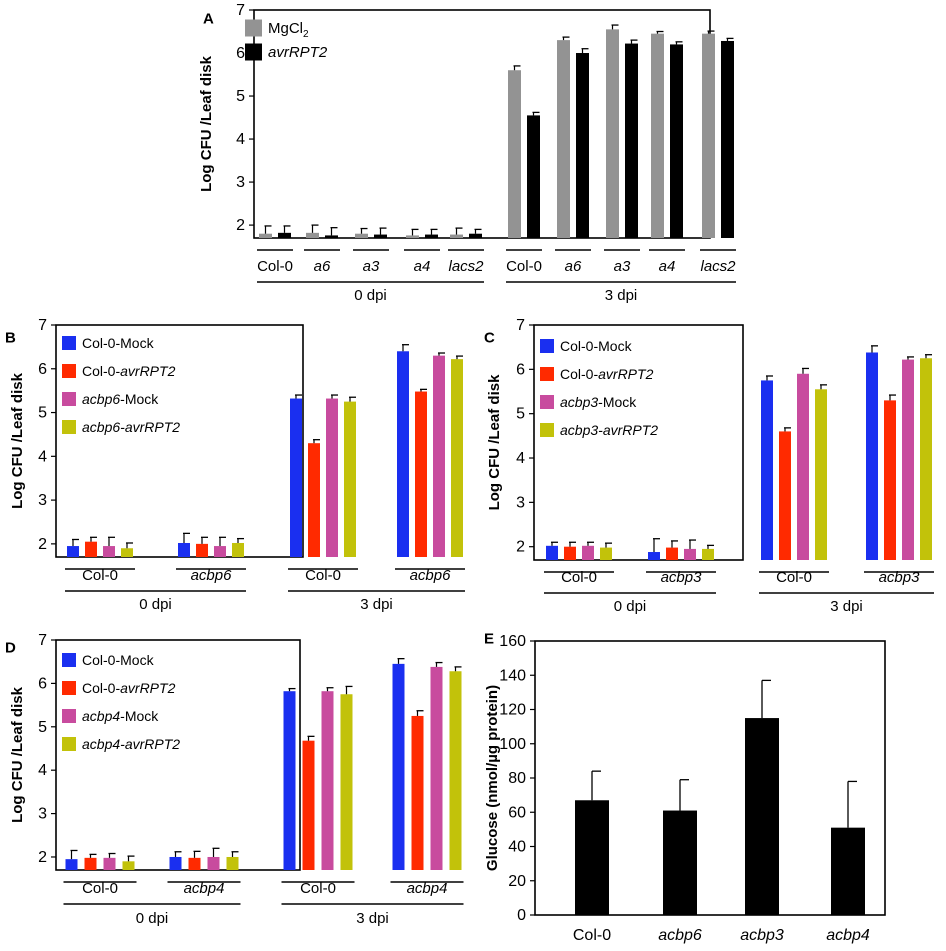 The width and height of the screenshot is (946, 951). Describe the element at coordinates (517, 847) in the screenshot. I see `y-tick-label: 40` at that location.